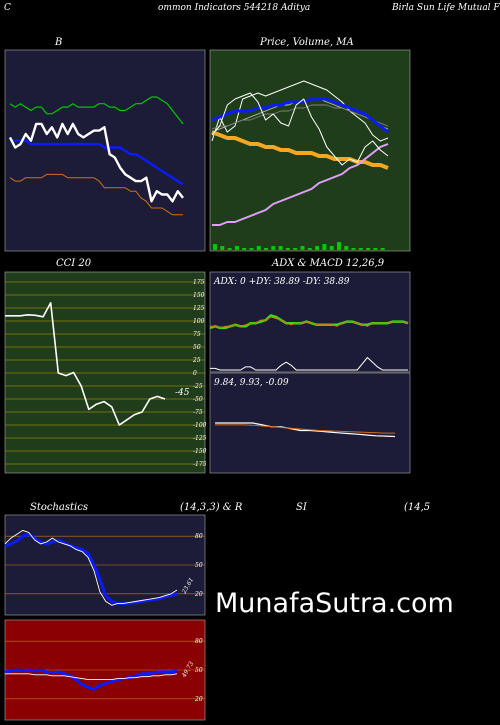 The height and width of the screenshot is (725, 500). What do you see at coordinates (182, 393) in the screenshot?
I see `cci-last-label: -45` at bounding box center [182, 393].